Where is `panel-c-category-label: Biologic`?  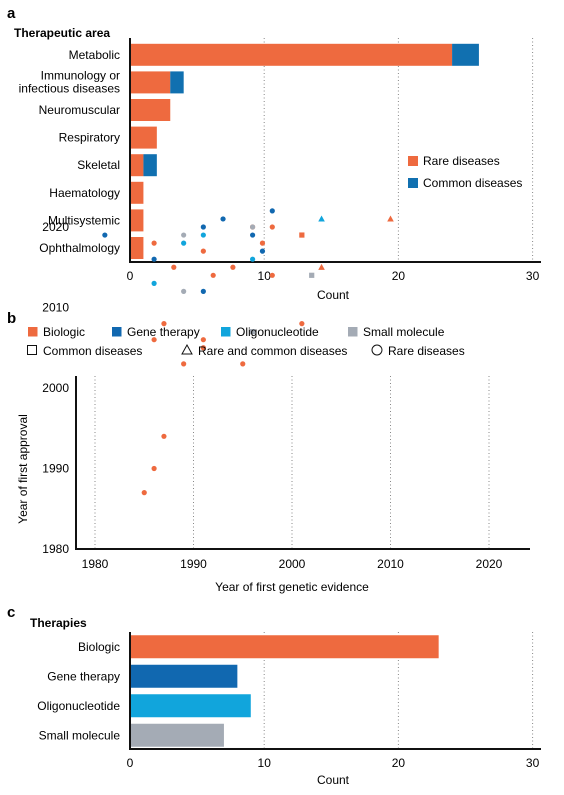 panel-c-category-label: Biologic is located at coordinates (99, 647).